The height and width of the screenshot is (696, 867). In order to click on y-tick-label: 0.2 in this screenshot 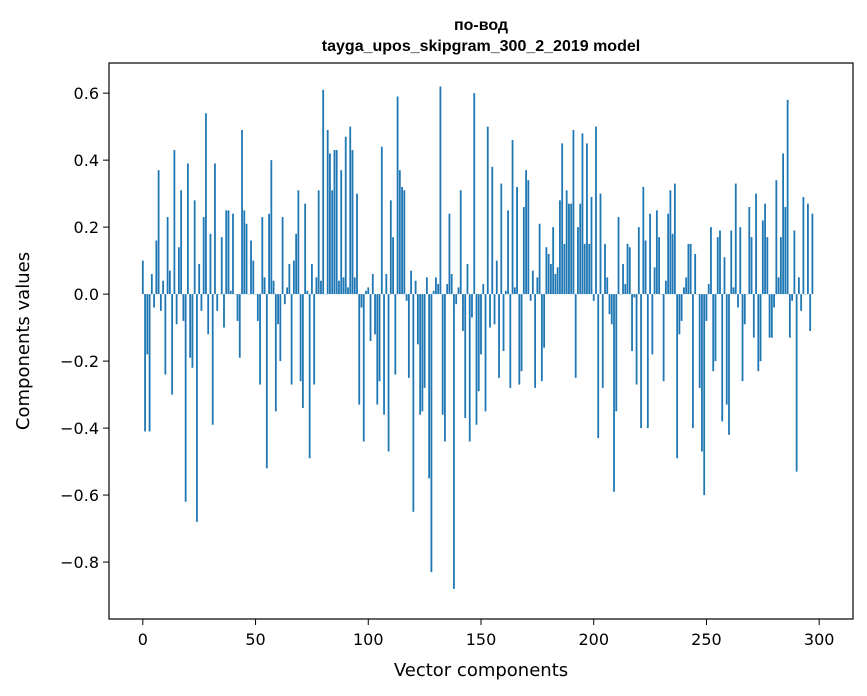, I will do `click(86, 227)`.